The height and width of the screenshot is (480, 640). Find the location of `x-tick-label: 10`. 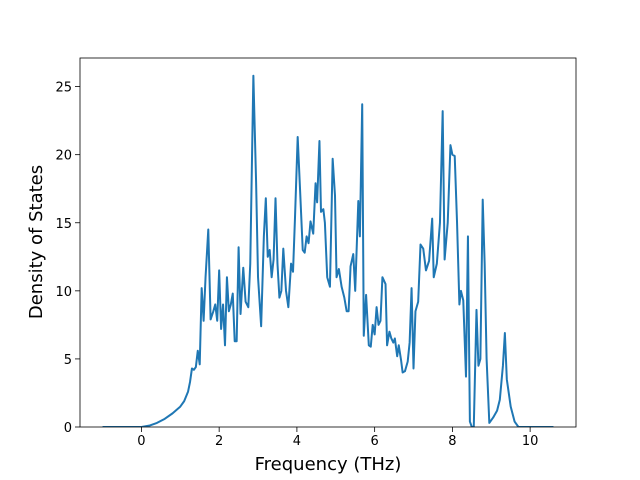

x-tick-label: 10 is located at coordinates (530, 441).